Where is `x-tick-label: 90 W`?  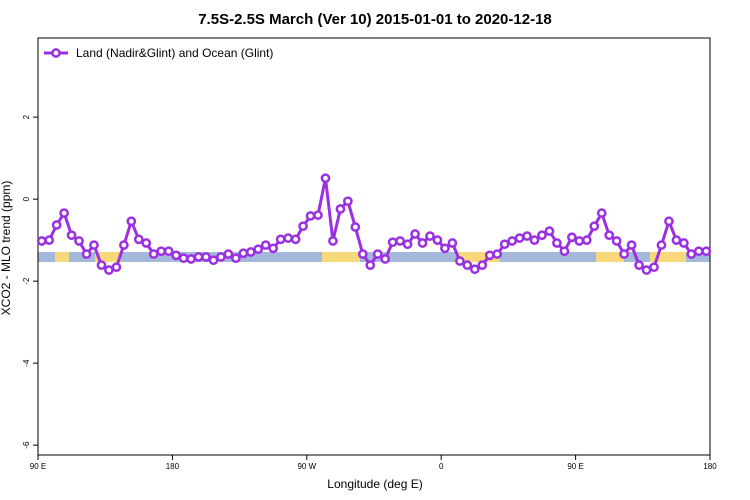
x-tick-label: 90 W is located at coordinates (306, 466).